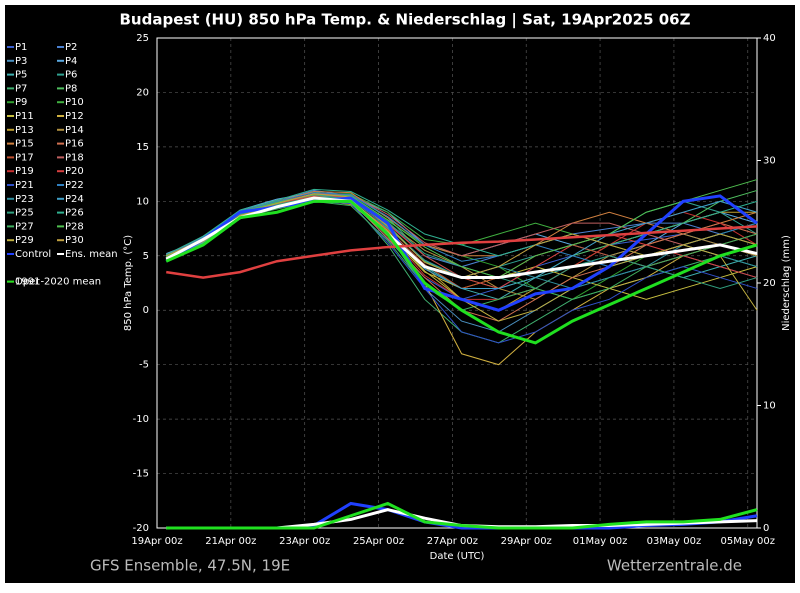  What do you see at coordinates (74, 102) in the screenshot?
I see `legend-label: P10` at bounding box center [74, 102].